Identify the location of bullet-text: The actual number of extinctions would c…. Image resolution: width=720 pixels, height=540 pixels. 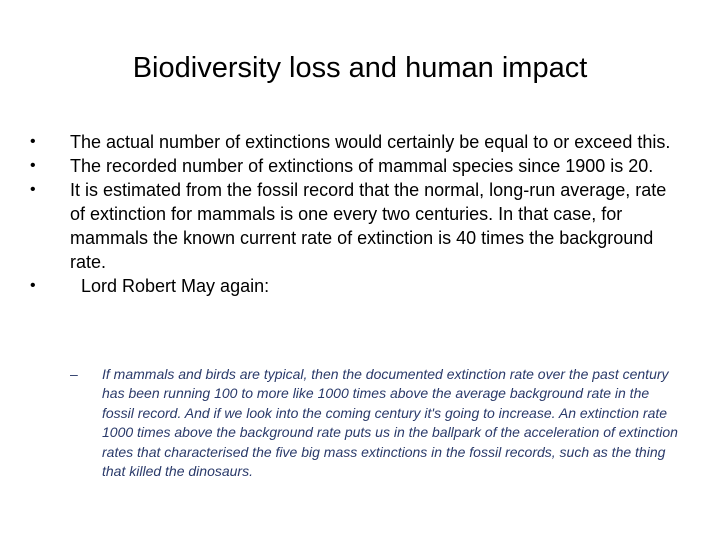
(370, 142).